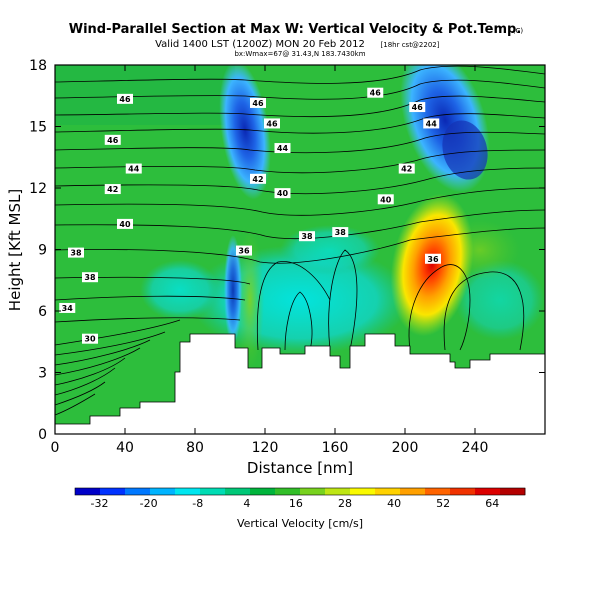  I want to click on x-tick-label: 200, so click(405, 448).